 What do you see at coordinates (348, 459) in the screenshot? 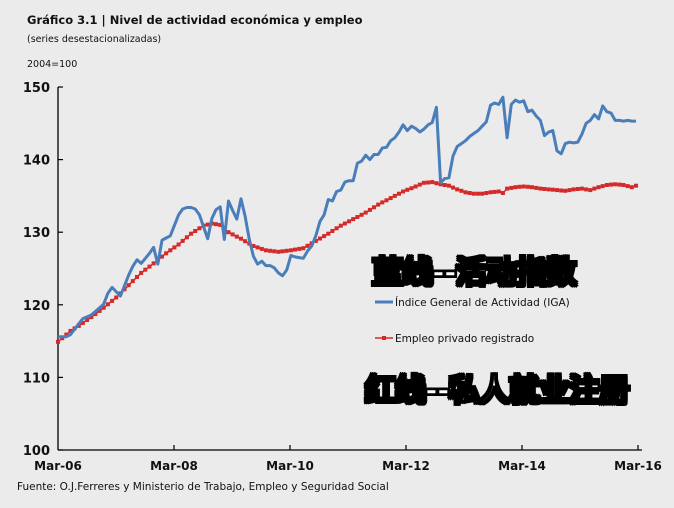
I see `x-axis: Mar-06 Mar-08 Mar-10 Mar-12 Mar-14 Mar-16` at bounding box center [348, 459].